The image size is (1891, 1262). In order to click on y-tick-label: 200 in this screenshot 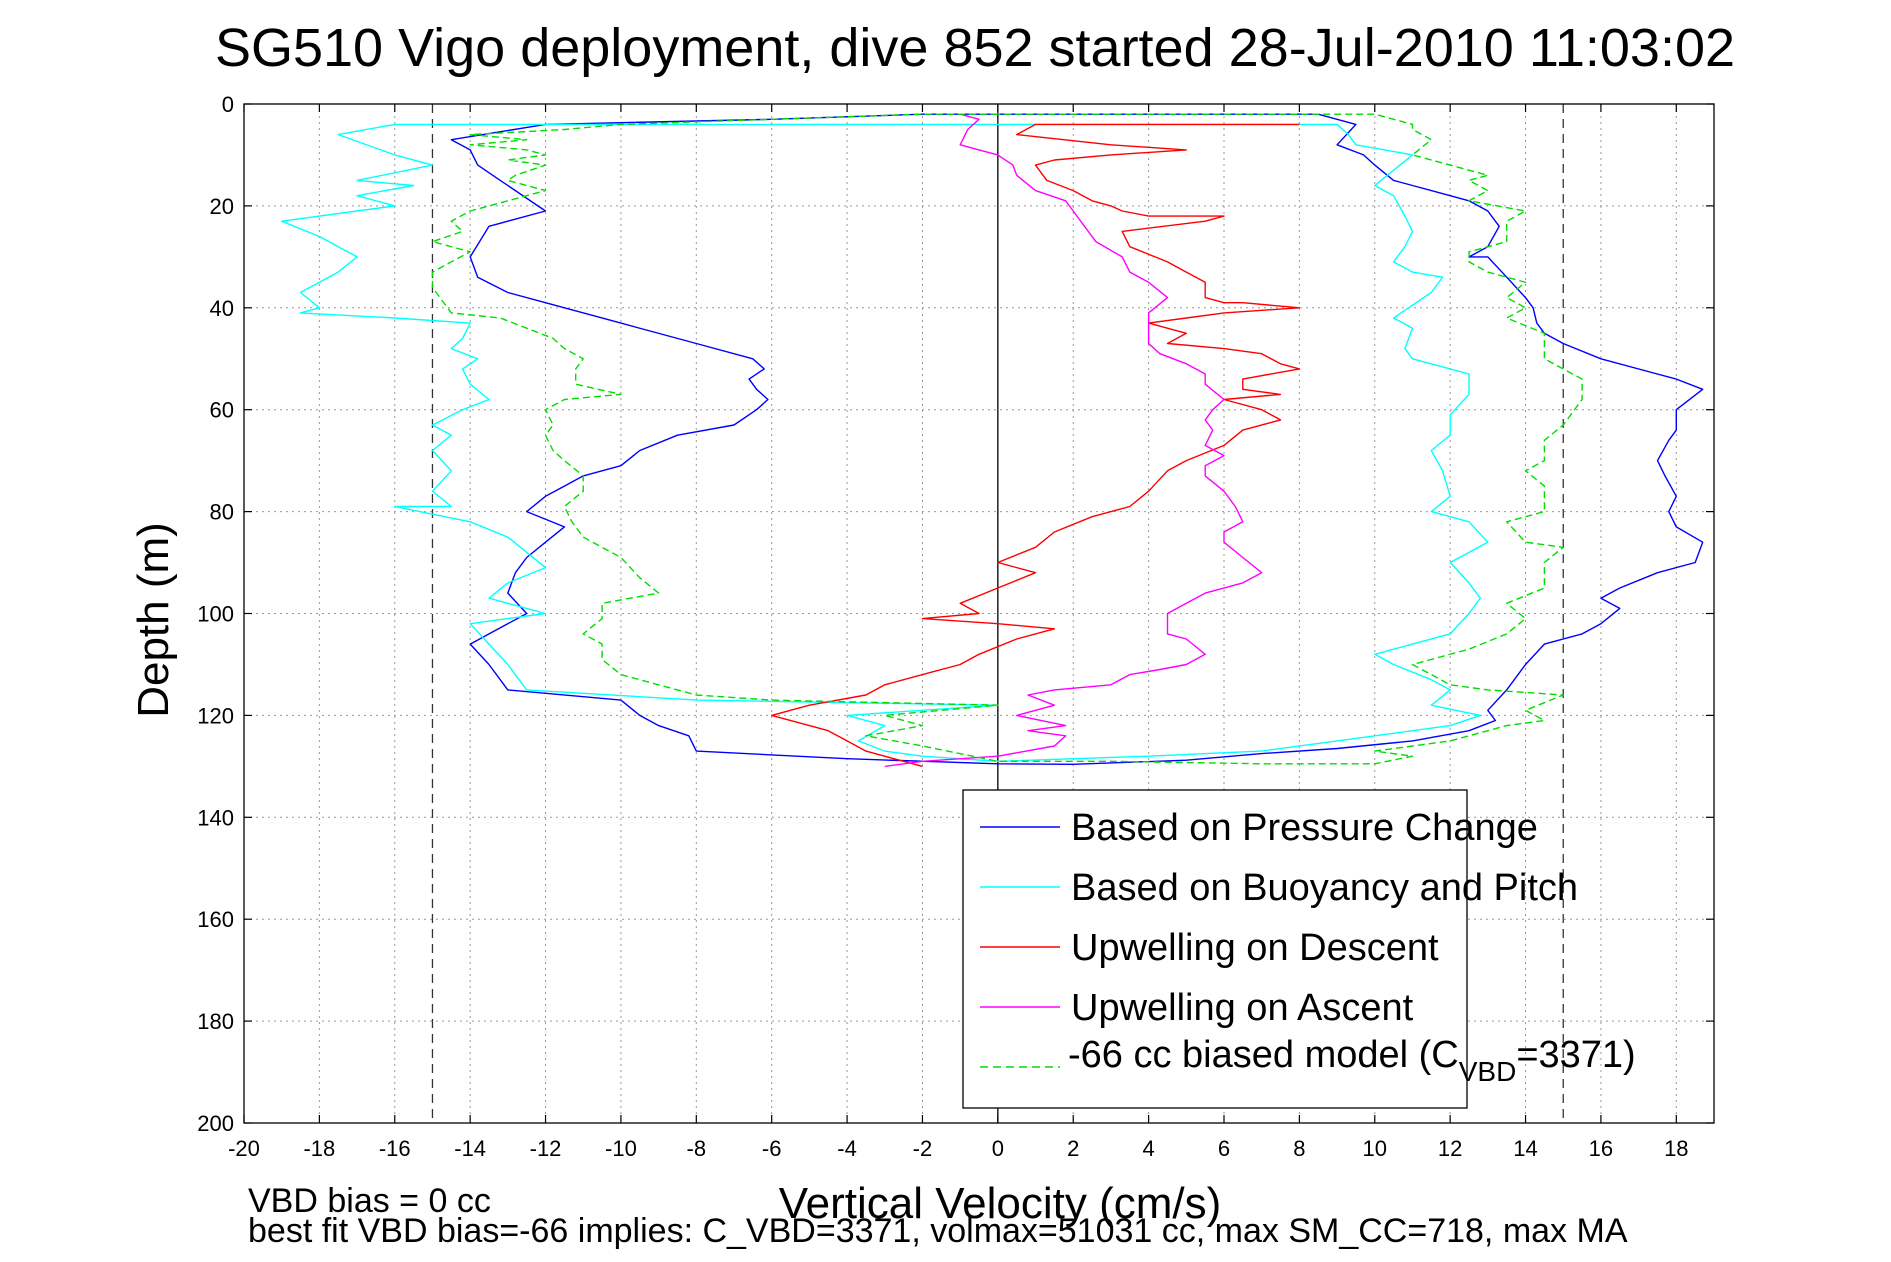, I will do `click(215, 1123)`.